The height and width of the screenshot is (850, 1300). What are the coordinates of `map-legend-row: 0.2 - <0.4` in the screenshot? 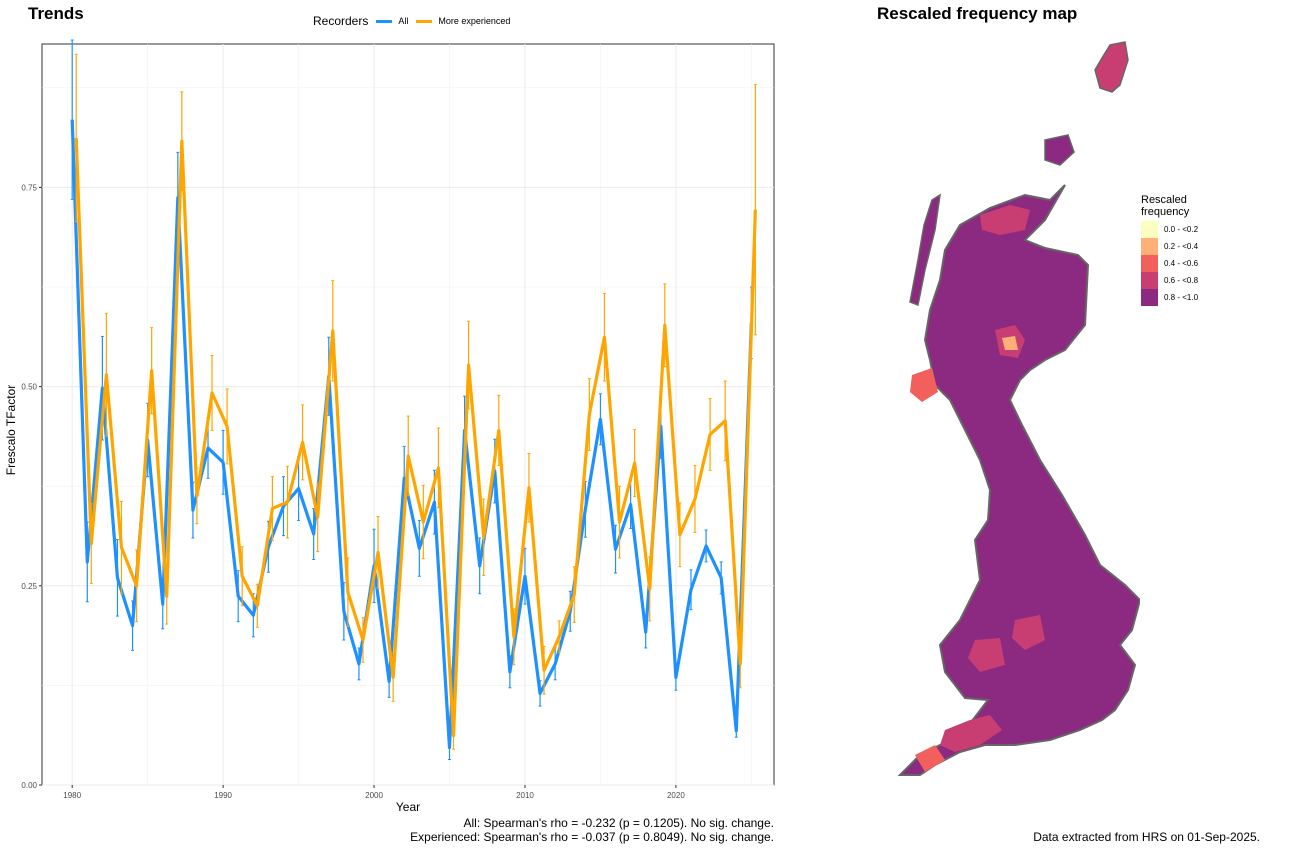 It's located at (1169, 246).